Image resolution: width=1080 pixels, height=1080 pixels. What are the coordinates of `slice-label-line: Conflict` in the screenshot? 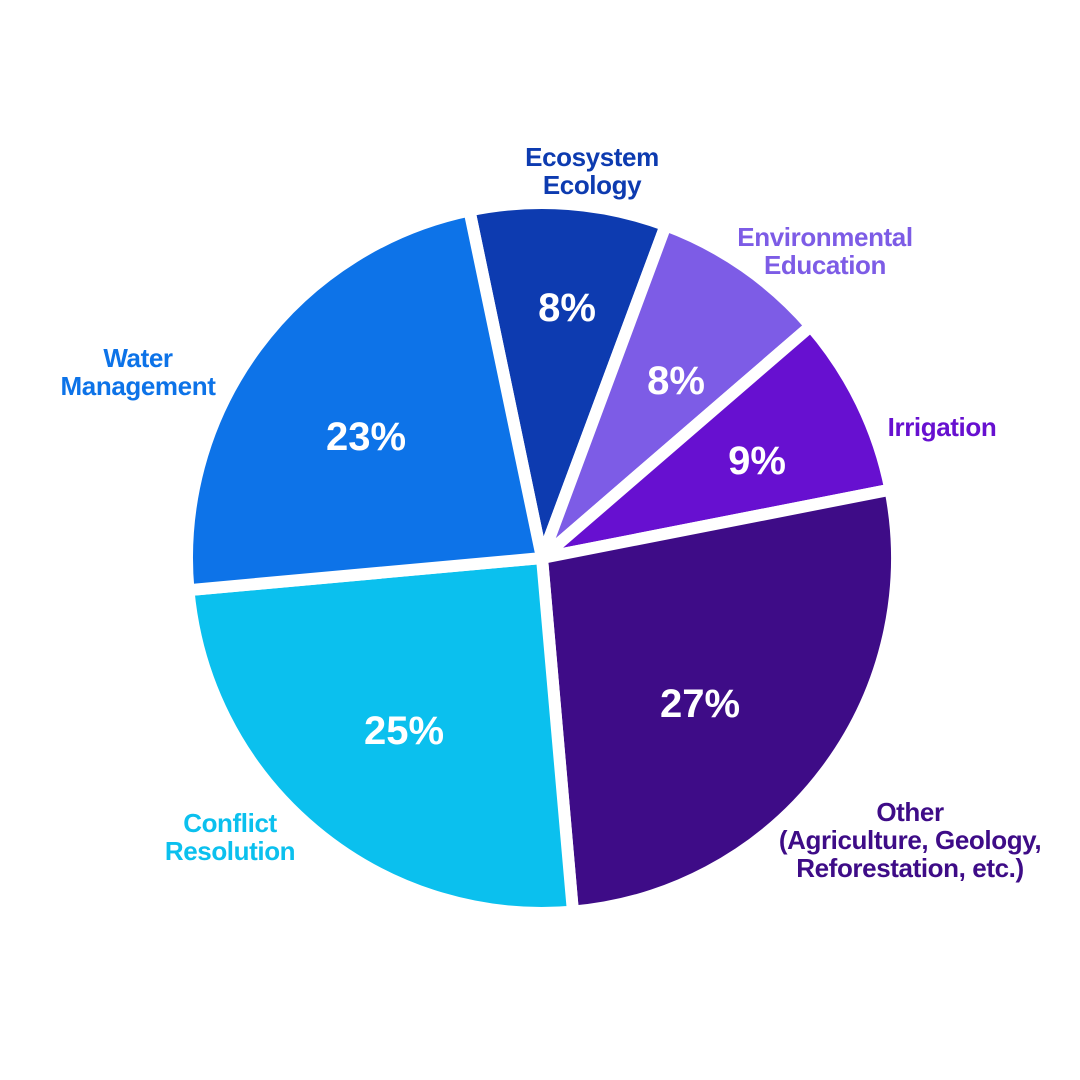 It's located at (230, 823).